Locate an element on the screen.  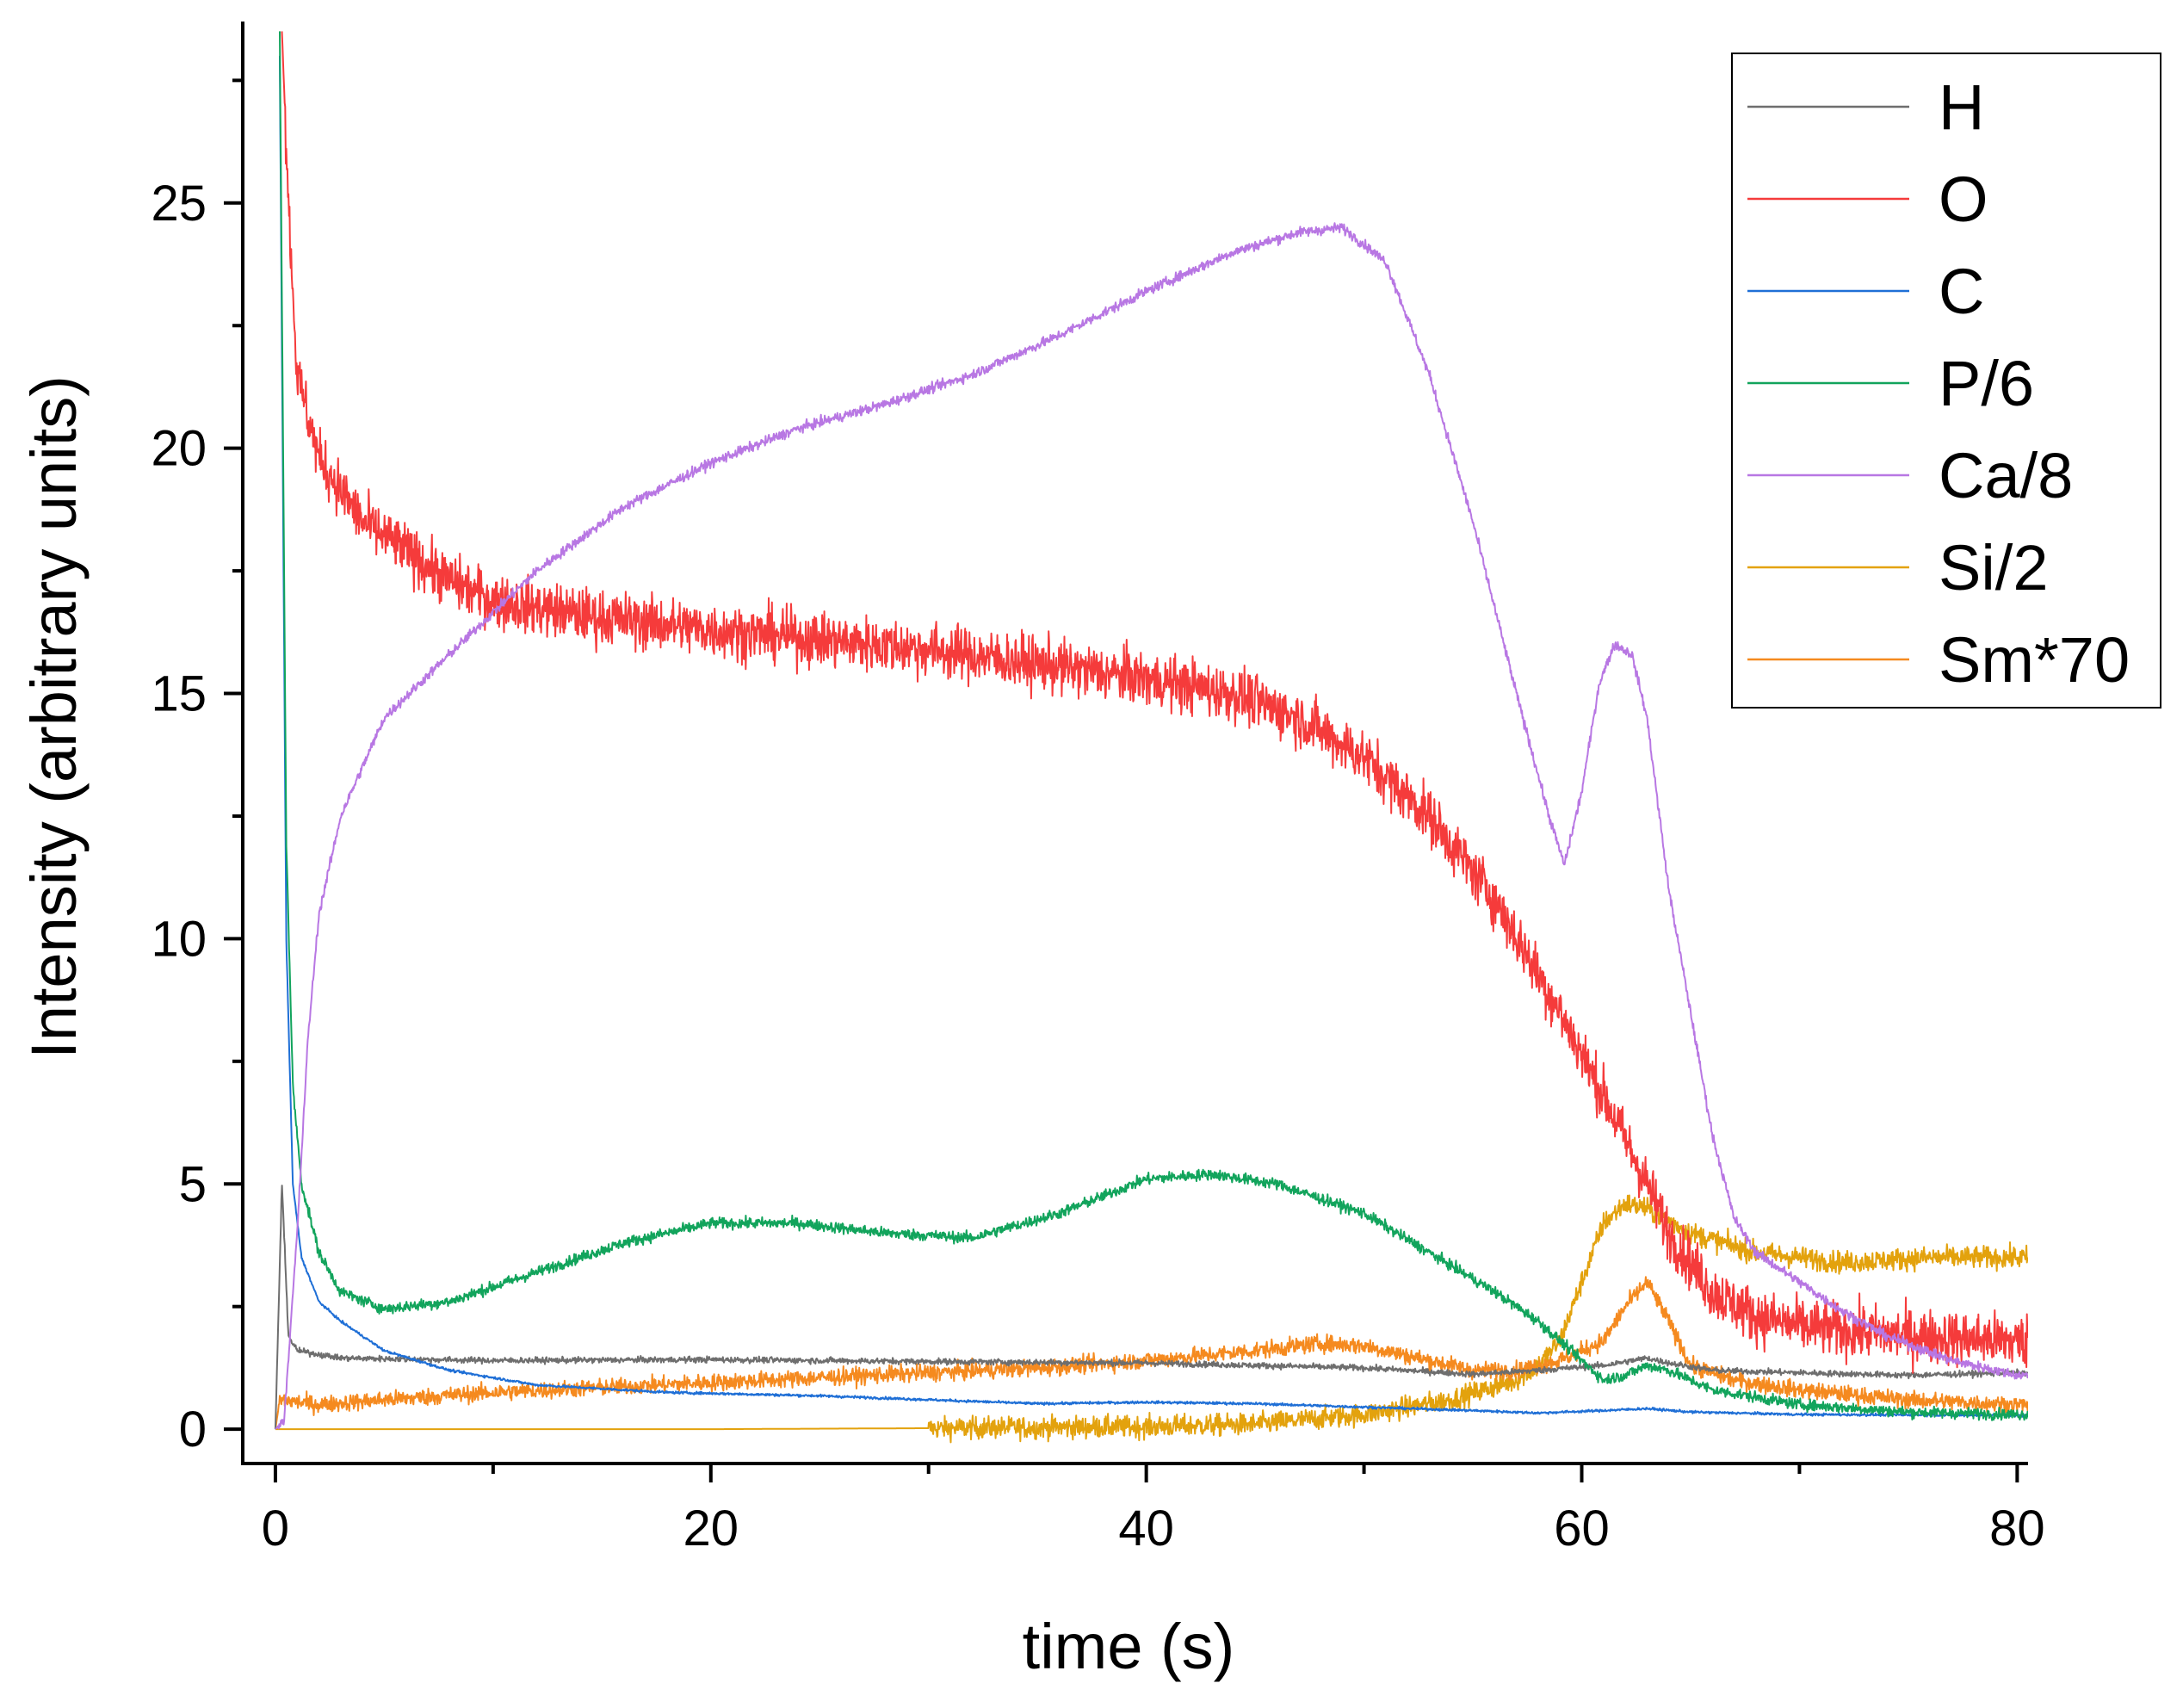
y-tick-label: 15 is located at coordinates (179, 694).